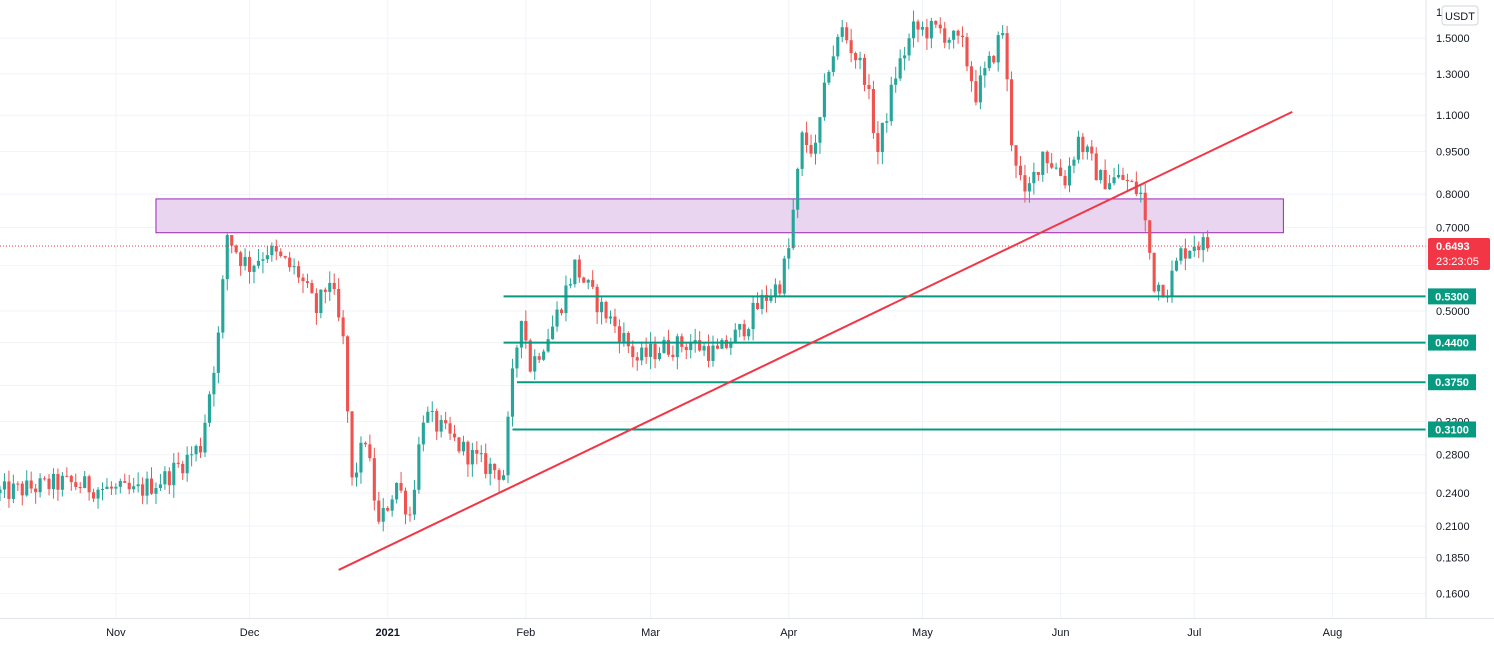  I want to click on price-labels: 0.5300 0.4400 0.3750 0.3100 0.6493 23:23:05, so click(1459, 338).